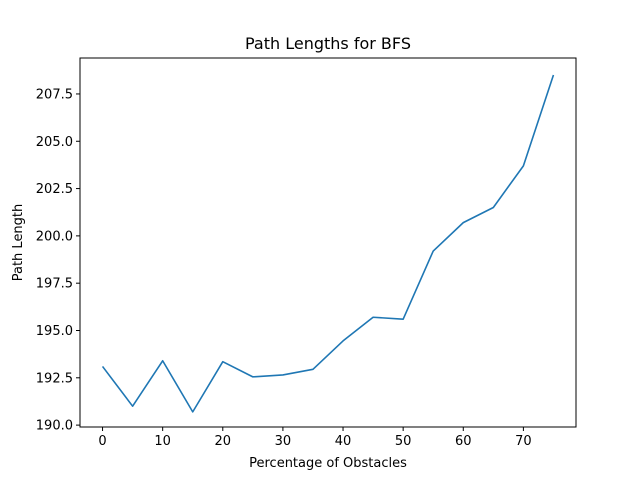 The height and width of the screenshot is (480, 640). I want to click on x-axis-label: Percentage of Obstacles, so click(328, 463).